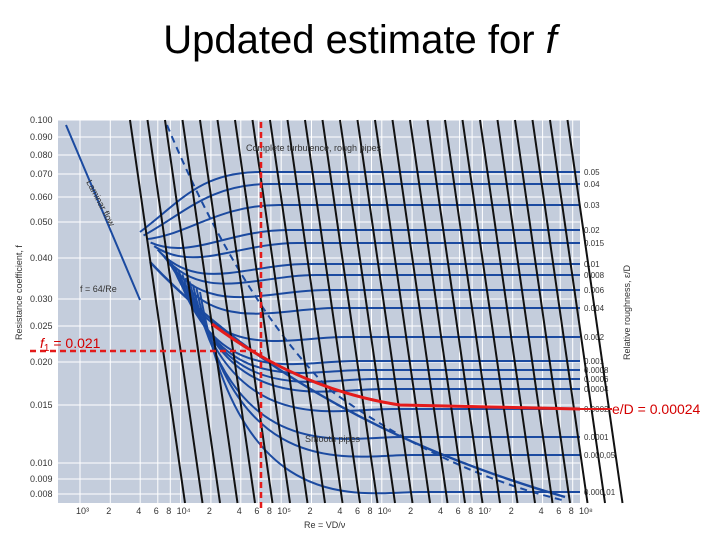 This screenshot has height=540, width=720. What do you see at coordinates (592, 172) in the screenshot?
I see `roughness-tick-label: 0.05` at bounding box center [592, 172].